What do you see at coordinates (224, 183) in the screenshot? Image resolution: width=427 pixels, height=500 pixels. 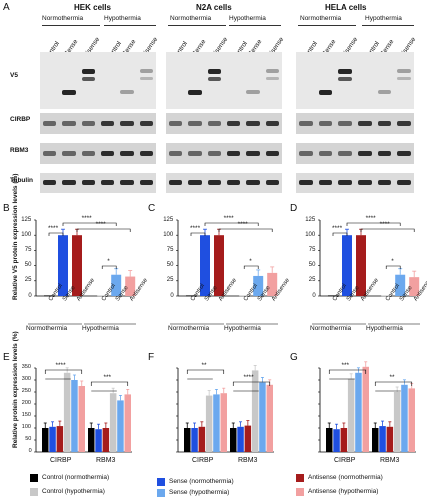 I see `blot-tubulin-n2a` at bounding box center [224, 183].